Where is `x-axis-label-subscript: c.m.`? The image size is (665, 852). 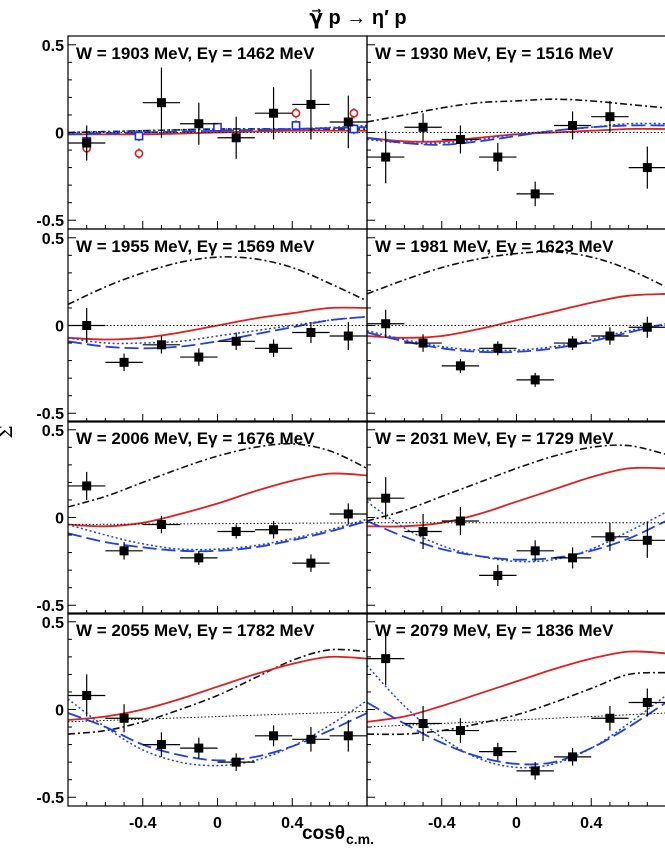
x-axis-label-subscript: c.m. is located at coordinates (360, 839).